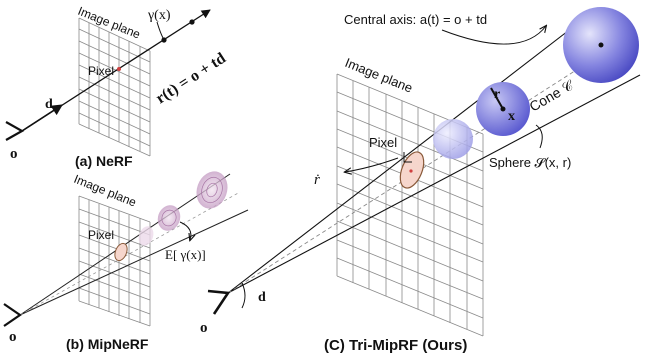  What do you see at coordinates (104, 161) in the screenshot?
I see `caption-a: (a) NeRF` at bounding box center [104, 161].